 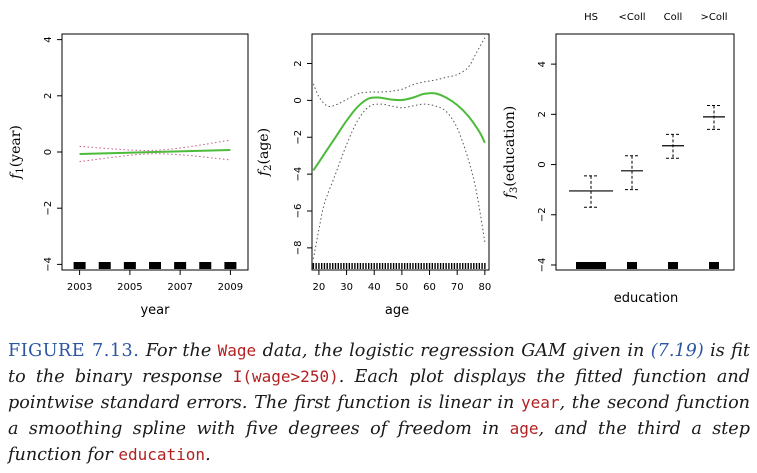 What do you see at coordinates (646, 298) in the screenshot?
I see `x-axis-label: education` at bounding box center [646, 298].